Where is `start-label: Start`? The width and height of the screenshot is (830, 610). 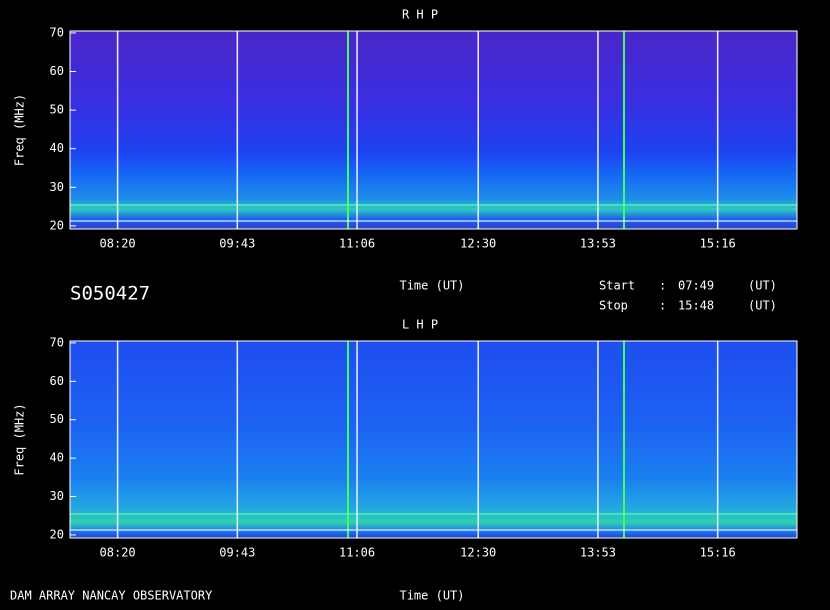 start-label: Start is located at coordinates (617, 286).